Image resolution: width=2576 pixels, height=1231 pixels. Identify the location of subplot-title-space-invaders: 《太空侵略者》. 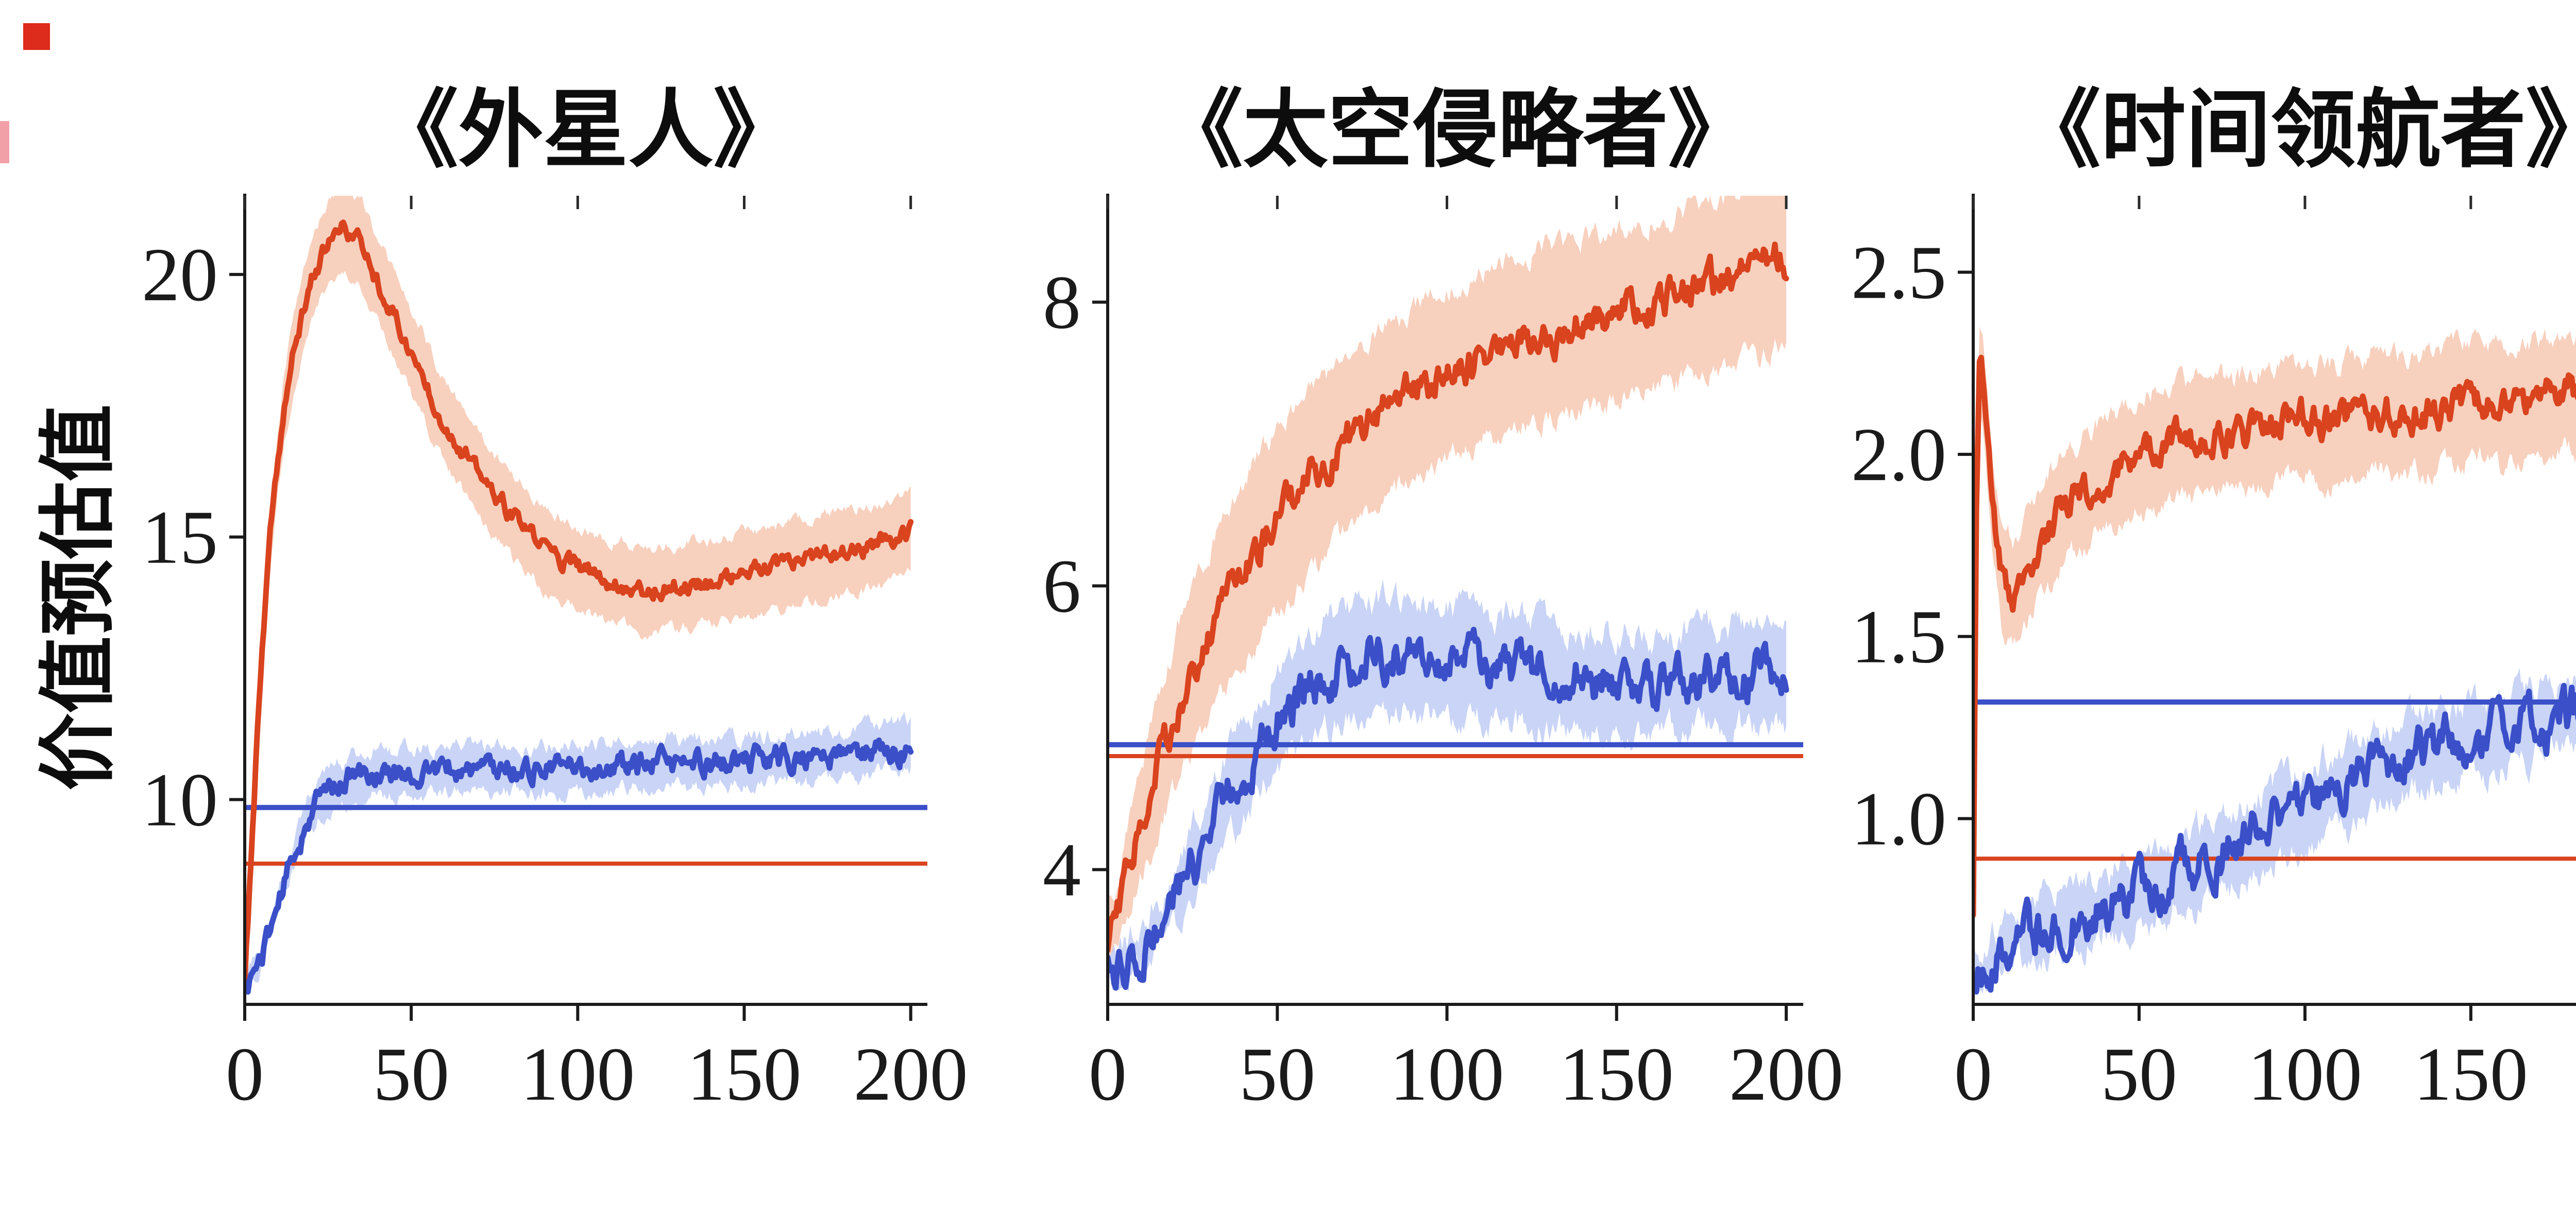
(1455, 130).